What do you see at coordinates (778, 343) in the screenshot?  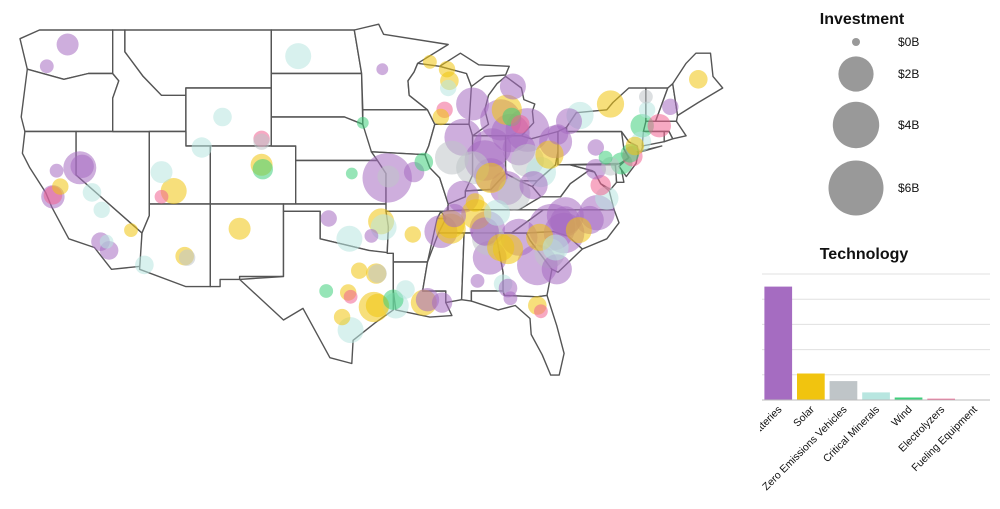 I see `bar-batteries` at bounding box center [778, 343].